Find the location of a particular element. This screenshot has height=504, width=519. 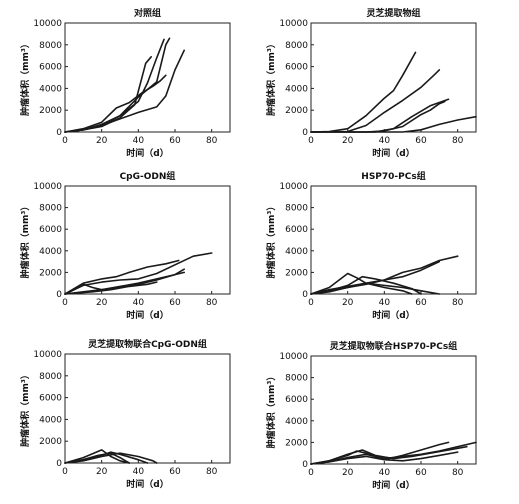

chart-title: 对照组 is located at coordinates (147, 13).